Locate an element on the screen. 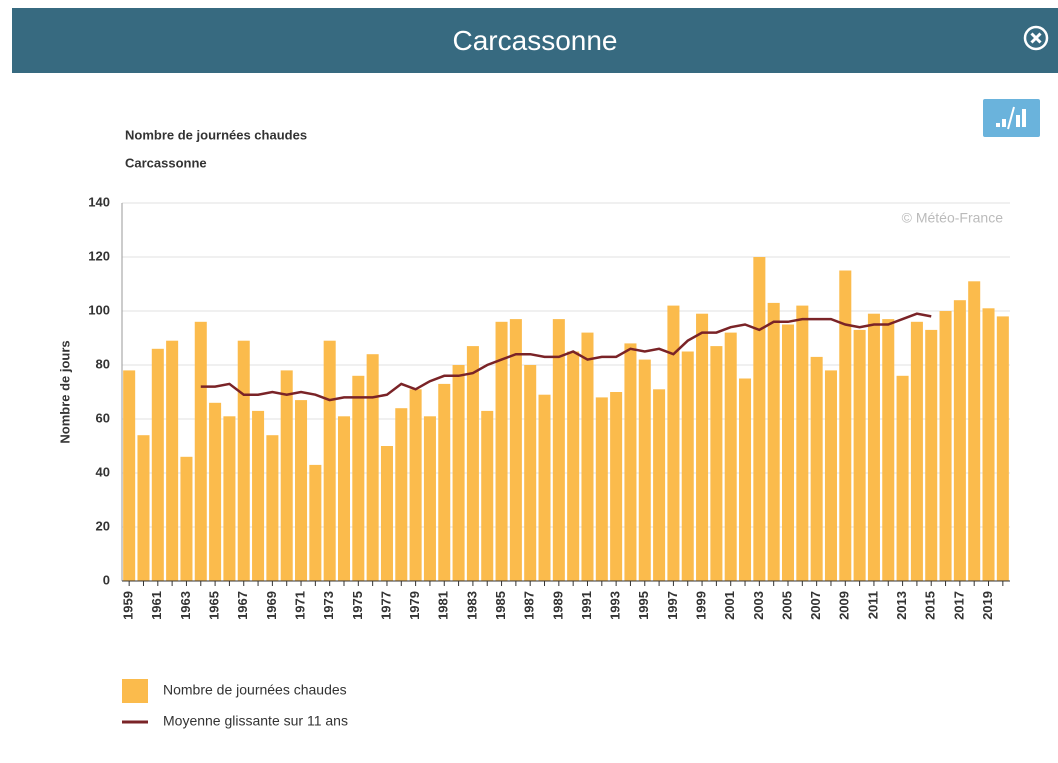 The width and height of the screenshot is (1058, 763). x-tick-label: 1969 is located at coordinates (271, 605).